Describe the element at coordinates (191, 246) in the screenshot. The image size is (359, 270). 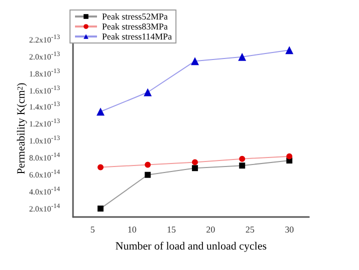
I see `x-axis-title: Number of load and unload cycles` at that location.